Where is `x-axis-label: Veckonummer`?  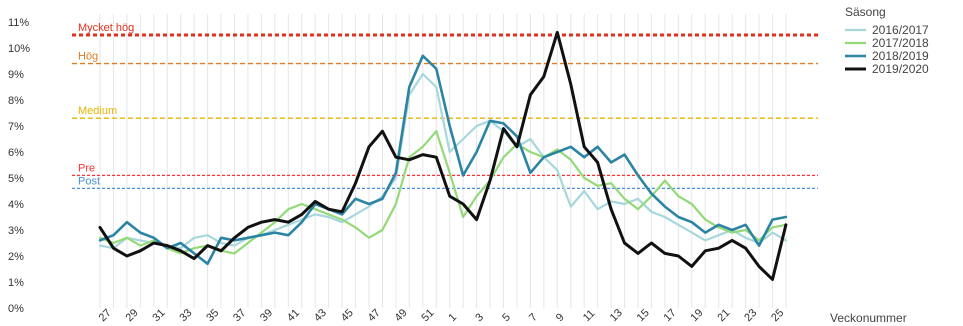
x-axis-label: Veckonummer is located at coordinates (868, 318).